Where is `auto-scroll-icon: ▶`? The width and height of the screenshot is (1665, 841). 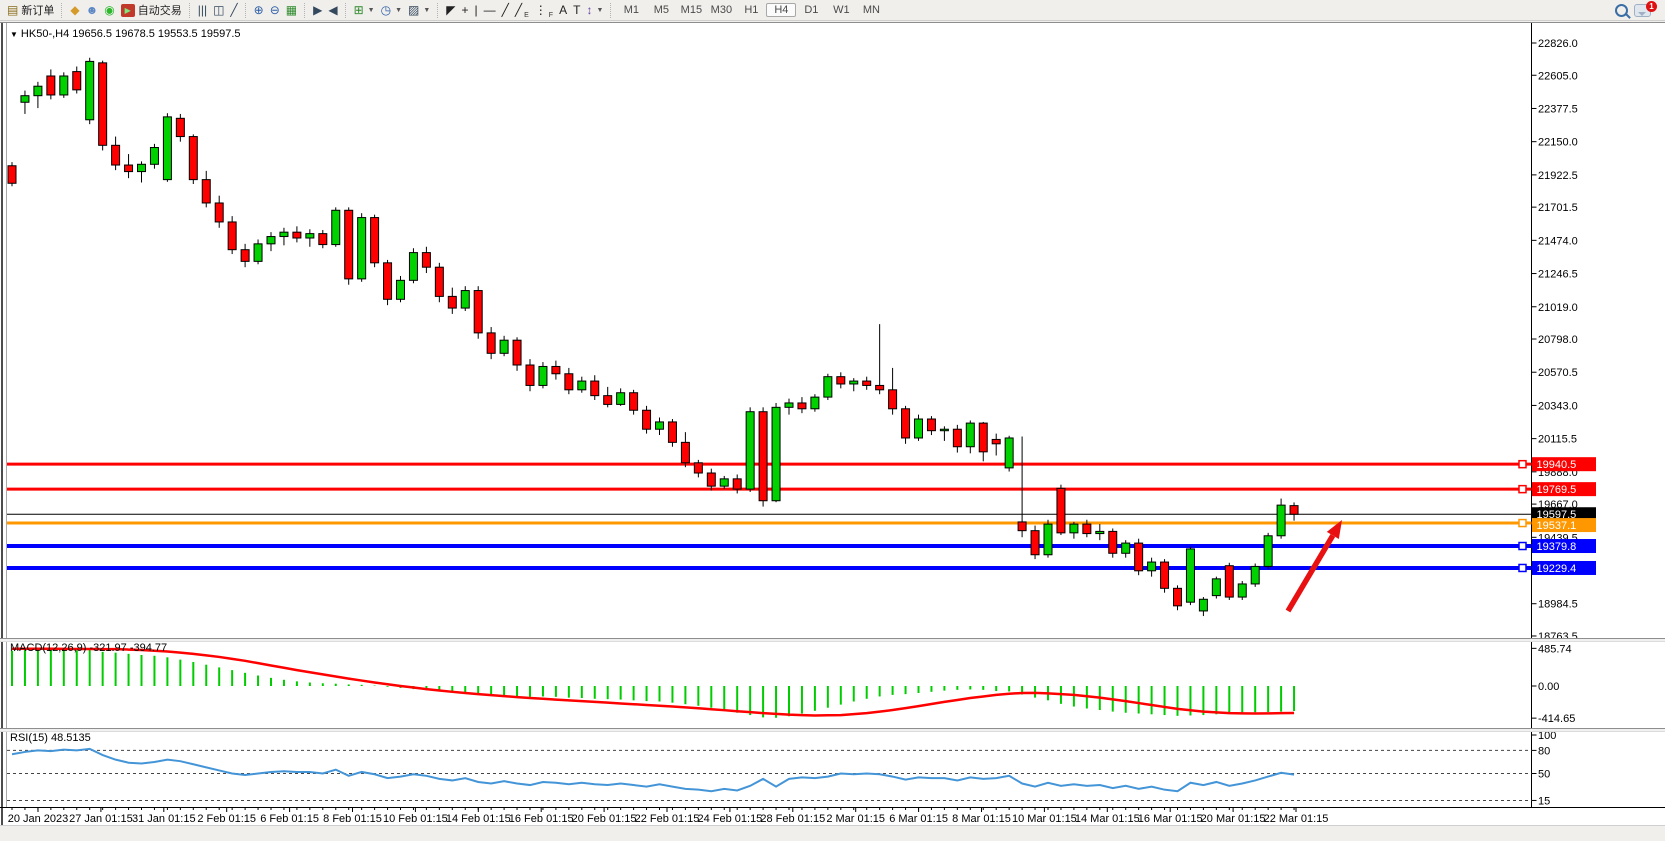
auto-scroll-icon: ▶ is located at coordinates (317, 10).